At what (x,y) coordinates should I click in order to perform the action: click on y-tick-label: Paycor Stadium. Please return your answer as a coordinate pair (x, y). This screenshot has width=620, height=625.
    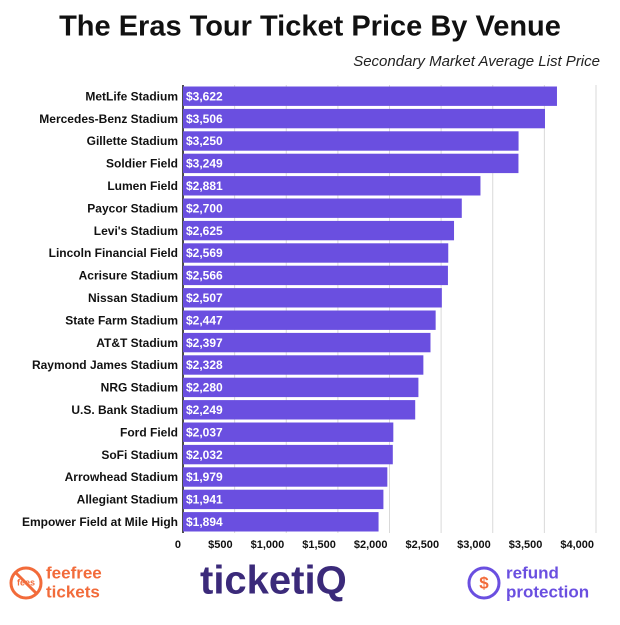
    Looking at the image, I should click on (132, 208).